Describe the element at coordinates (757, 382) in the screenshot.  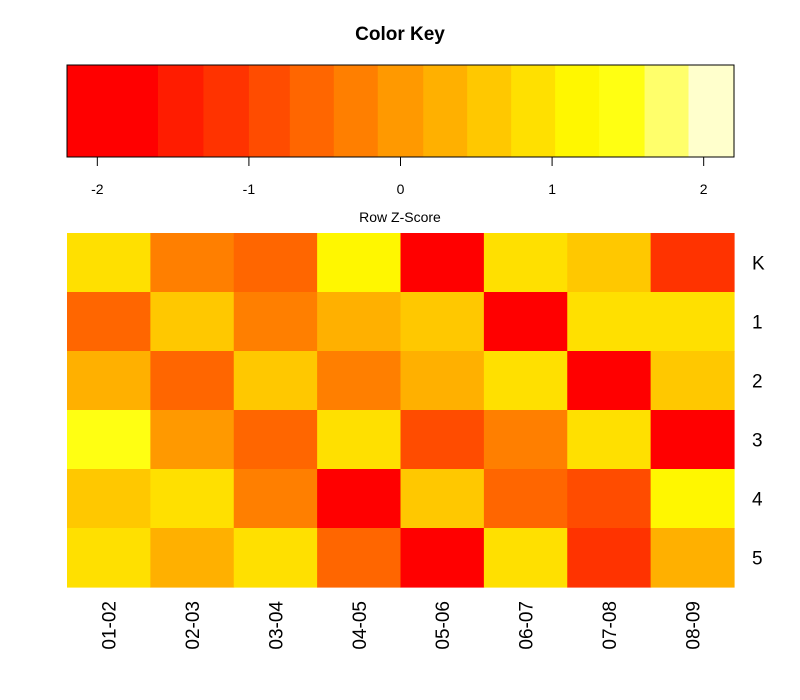
I see `heatmap-row-label: 2` at that location.